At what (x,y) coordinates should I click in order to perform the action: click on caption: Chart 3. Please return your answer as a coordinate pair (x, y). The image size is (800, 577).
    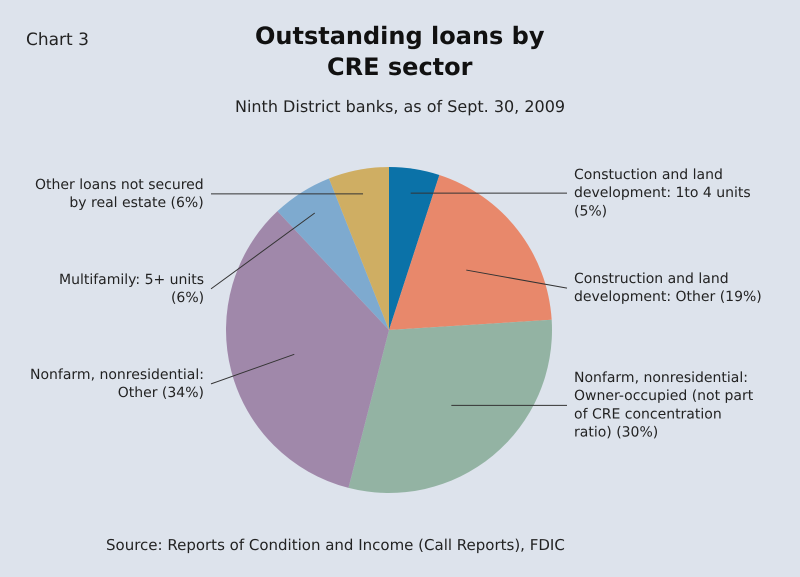
    Looking at the image, I should click on (57, 40).